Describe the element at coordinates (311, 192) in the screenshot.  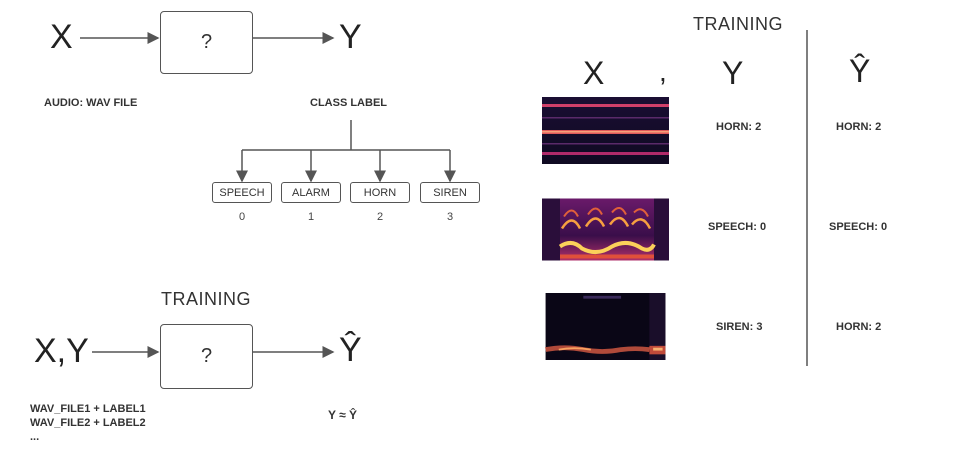
I see `class-box-alarm: ALARM` at that location.